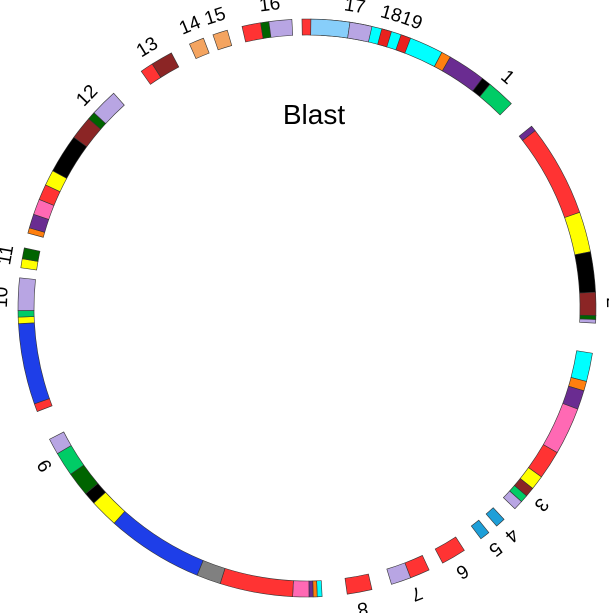 Image resolution: width=609 pixels, height=613 pixels. What do you see at coordinates (87, 96) in the screenshot?
I see `chromosome-label-12: 12` at bounding box center [87, 96].